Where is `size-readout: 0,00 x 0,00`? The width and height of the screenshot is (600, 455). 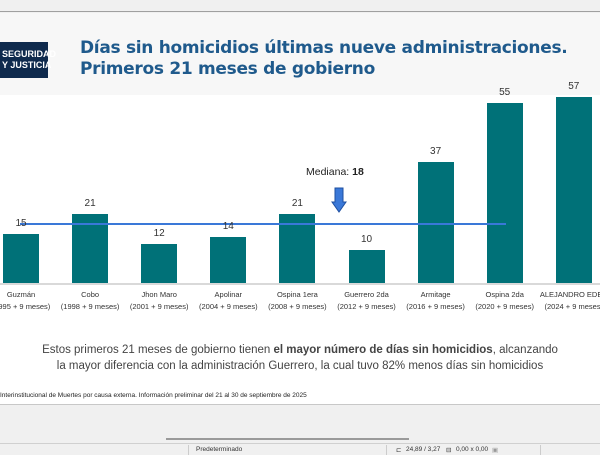
size-readout: 0,00 x 0,00 is located at coordinates (472, 449).